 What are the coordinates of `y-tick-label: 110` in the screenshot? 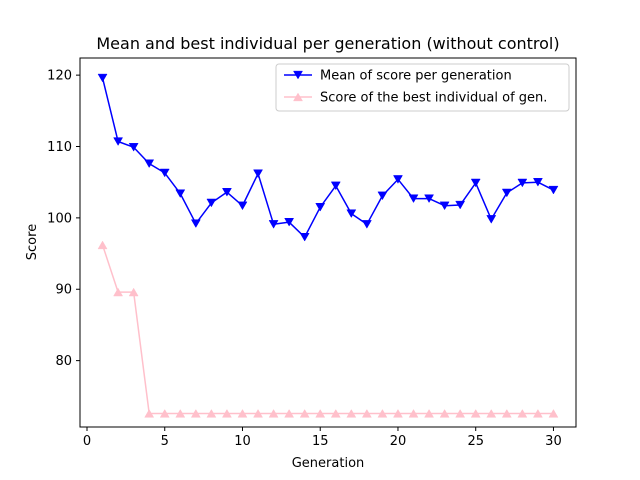 It's located at (59, 147).